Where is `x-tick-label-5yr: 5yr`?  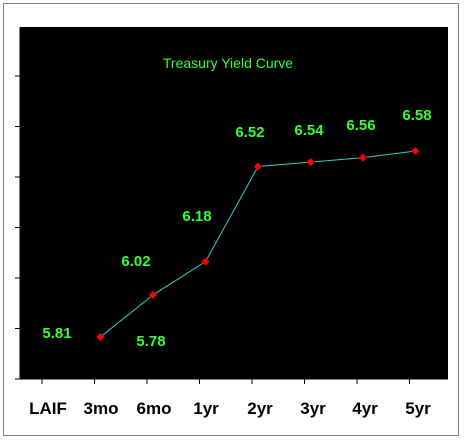
x-tick-label-5yr: 5yr is located at coordinates (418, 408).